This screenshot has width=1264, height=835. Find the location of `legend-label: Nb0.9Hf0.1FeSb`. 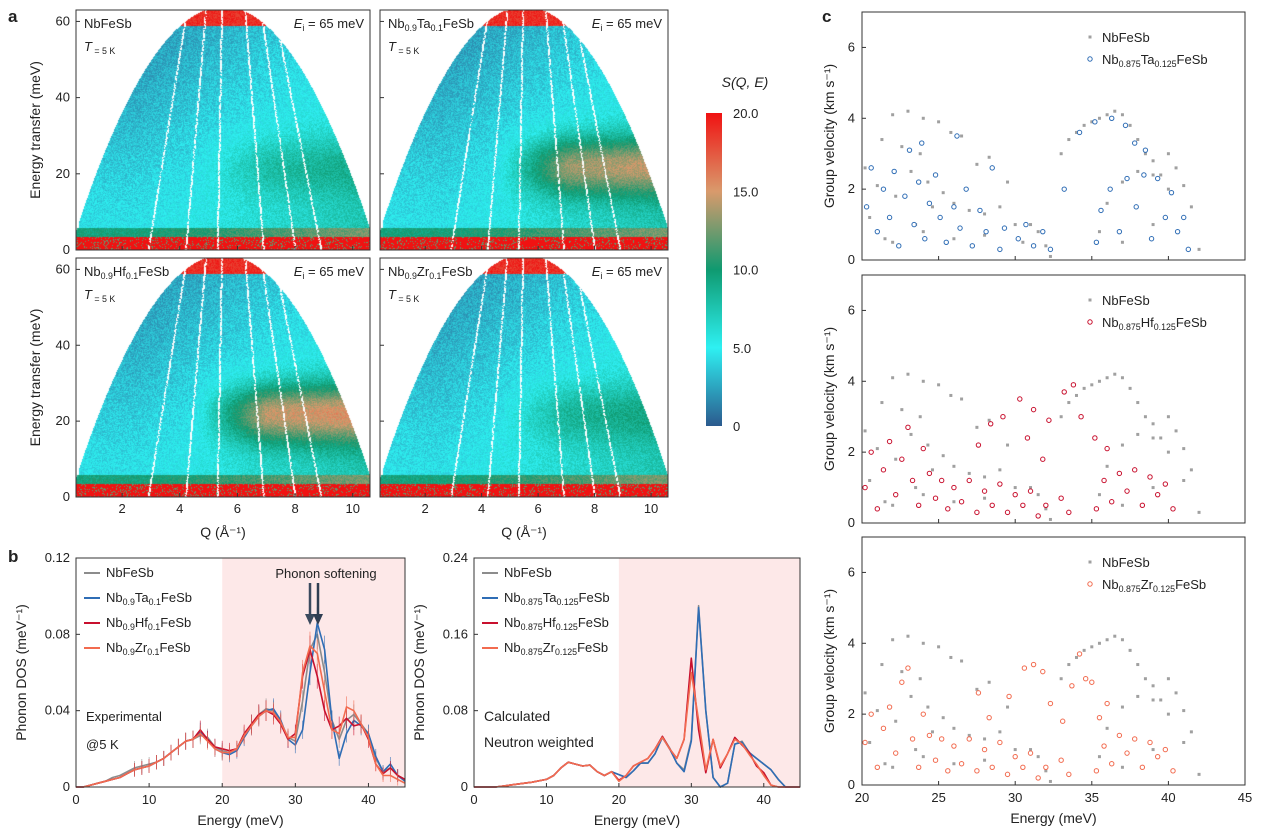

legend-label: Nb0.9Hf0.1FeSb is located at coordinates (148, 623).